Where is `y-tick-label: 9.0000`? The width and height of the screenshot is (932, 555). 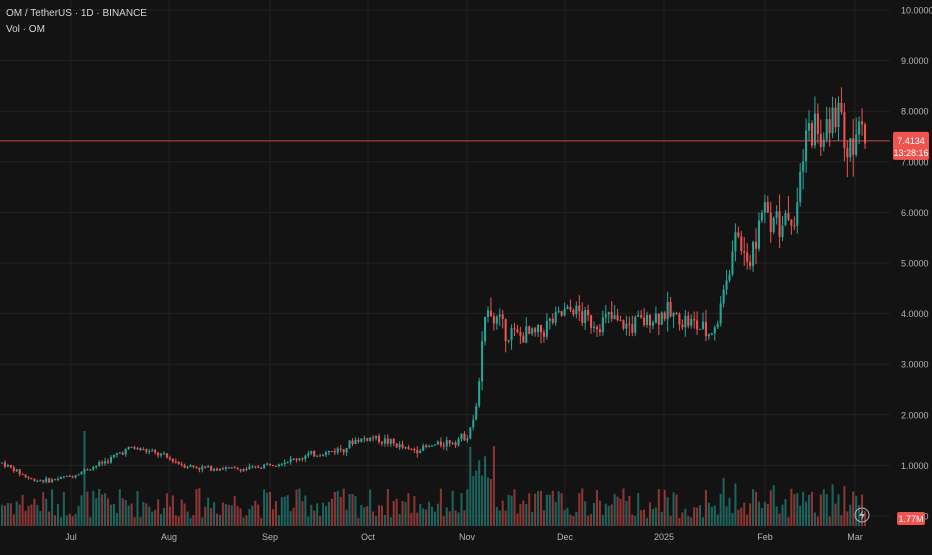 y-tick-label: 9.0000 is located at coordinates (915, 61).